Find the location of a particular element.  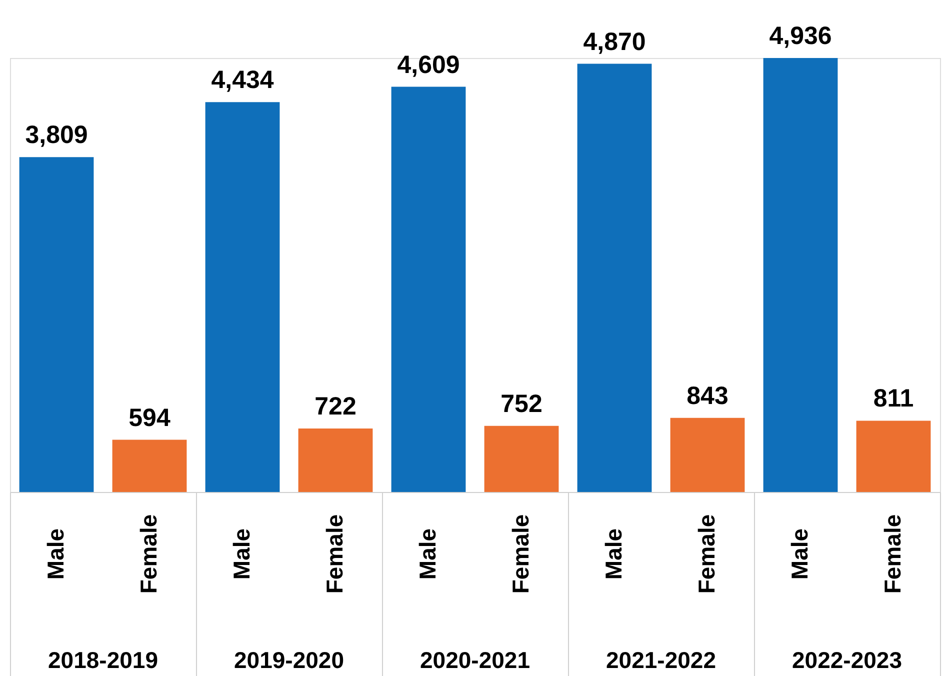

data-label: 4,870 is located at coordinates (614, 42).